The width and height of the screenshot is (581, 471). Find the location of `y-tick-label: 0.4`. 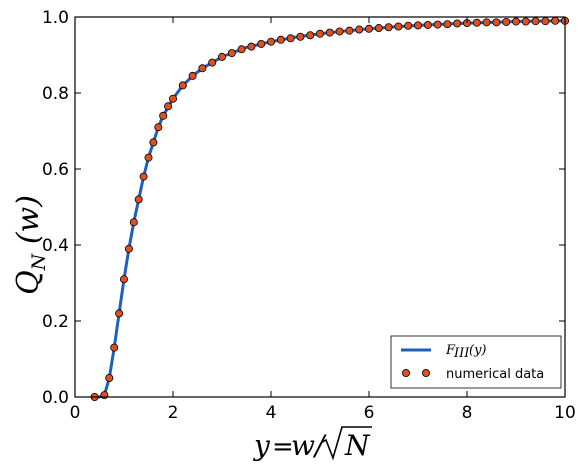

y-tick-label: 0.4 is located at coordinates (55, 246).